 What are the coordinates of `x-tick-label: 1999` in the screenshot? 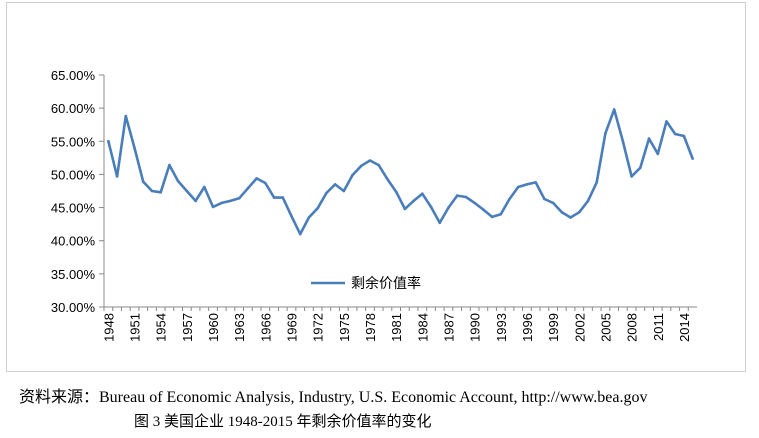 It's located at (553, 327).